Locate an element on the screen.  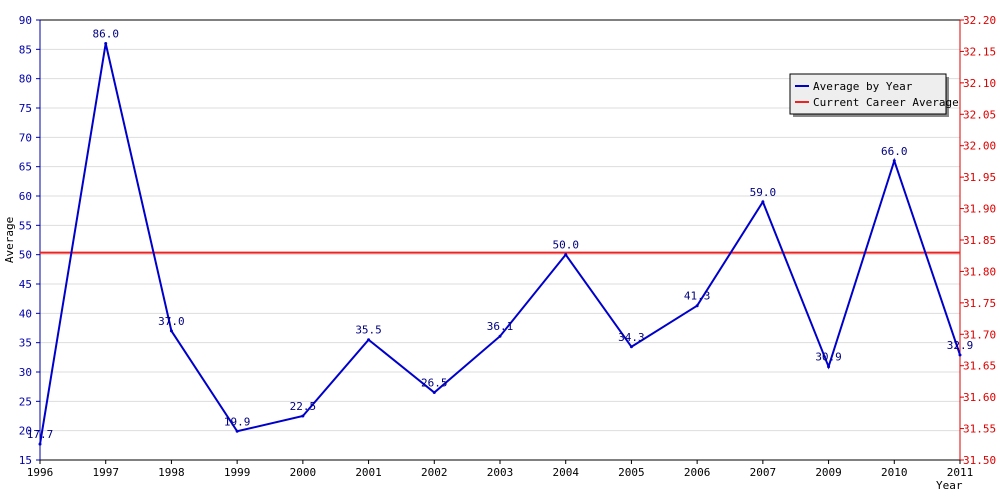
y-left-tick-label: 70 is located at coordinates (25, 137).